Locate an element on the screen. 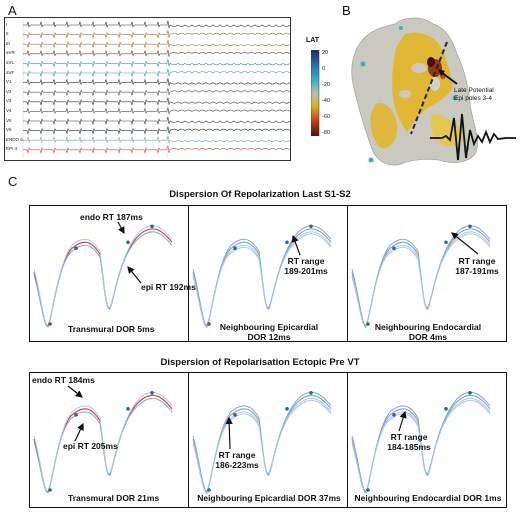  panel-a-label: A is located at coordinates (12, 10).